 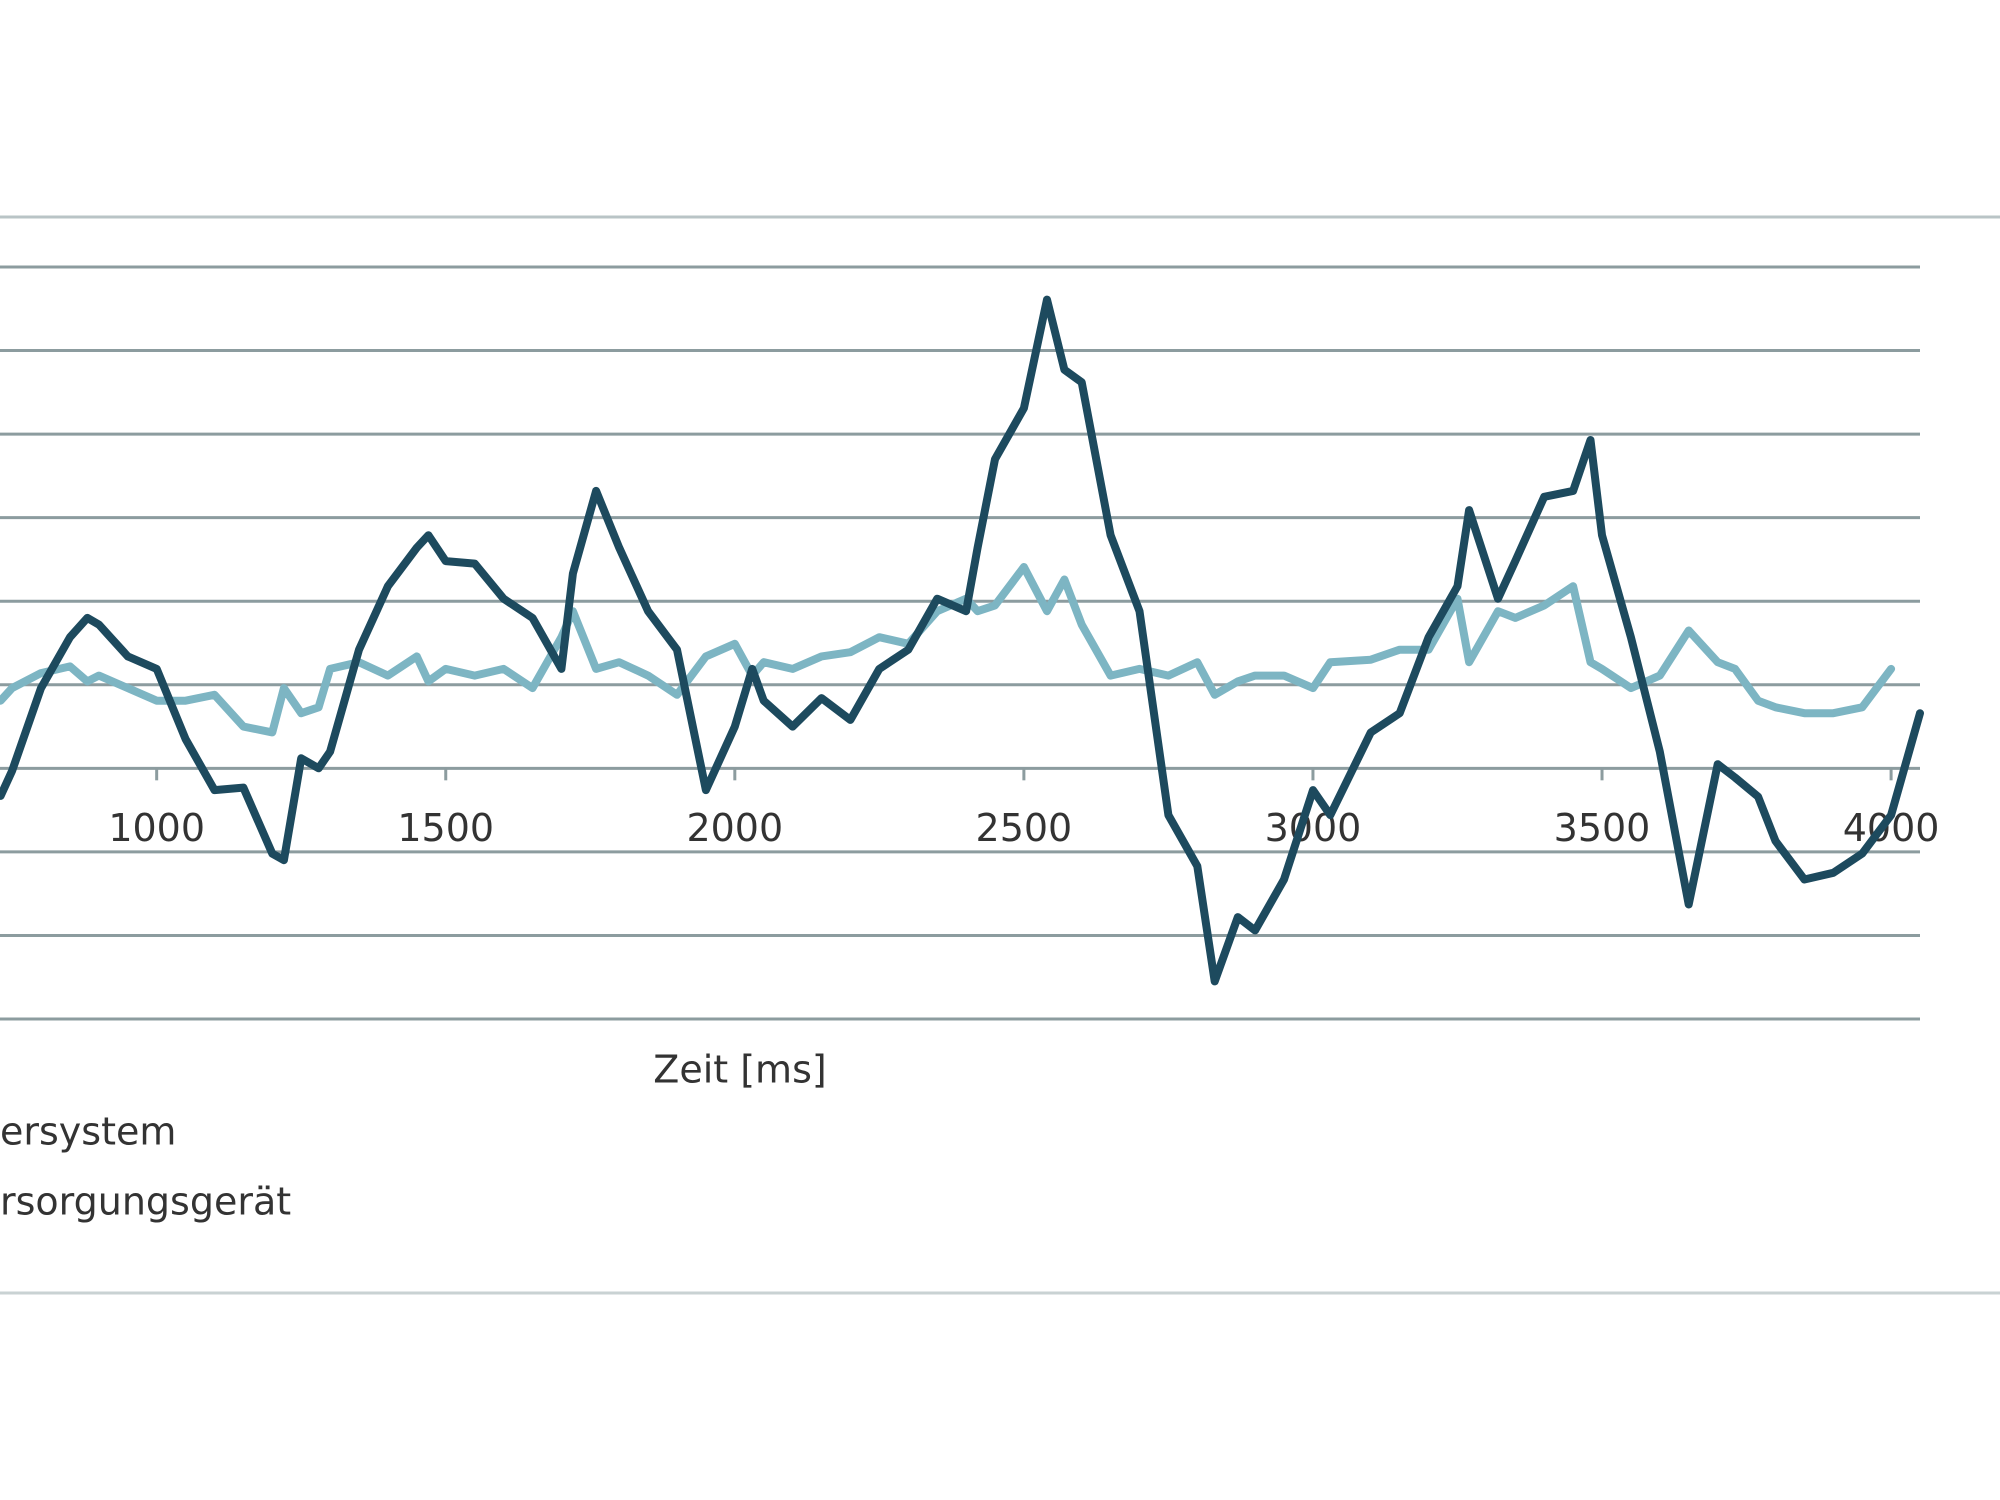 I want to click on legend-label: rsorgungsgerät, so click(x=145, y=1202).